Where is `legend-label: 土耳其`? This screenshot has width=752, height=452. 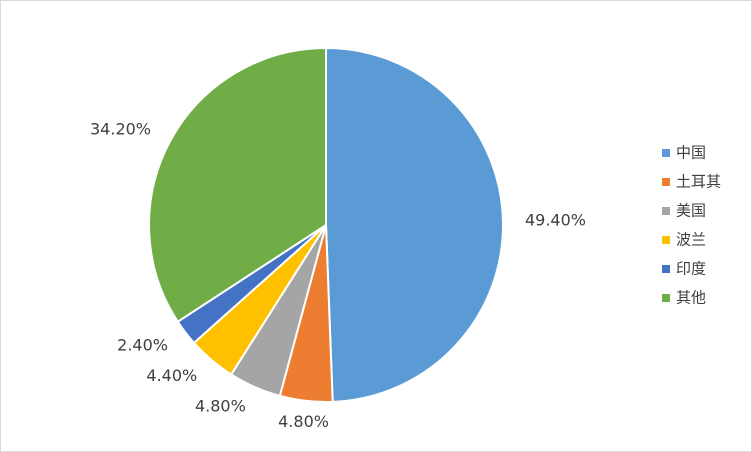
legend-label: 土耳其 is located at coordinates (698, 182).